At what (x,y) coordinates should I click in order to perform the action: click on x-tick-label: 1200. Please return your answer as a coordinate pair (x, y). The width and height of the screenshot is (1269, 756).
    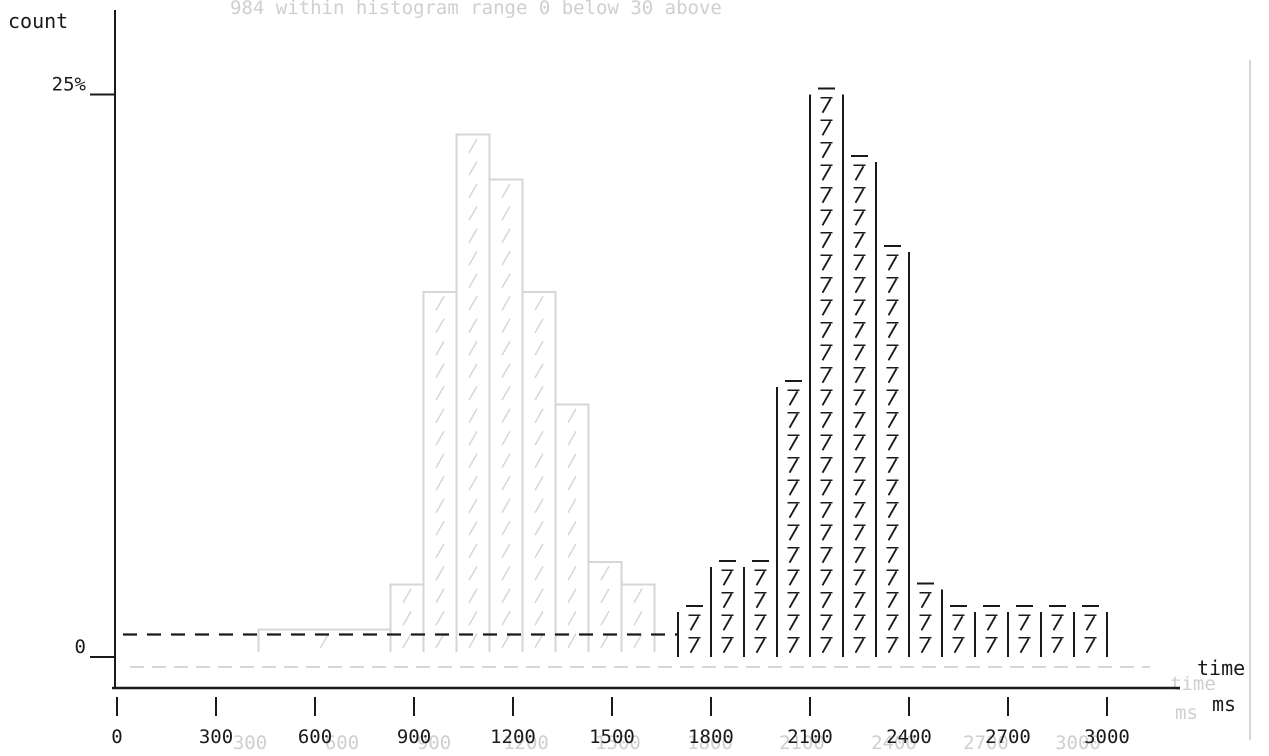
    Looking at the image, I should click on (513, 737).